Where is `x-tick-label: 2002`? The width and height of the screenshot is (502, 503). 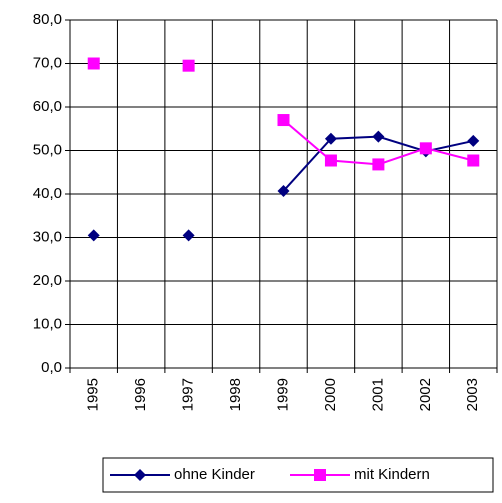 x-tick-label: 2002 is located at coordinates (425, 394).